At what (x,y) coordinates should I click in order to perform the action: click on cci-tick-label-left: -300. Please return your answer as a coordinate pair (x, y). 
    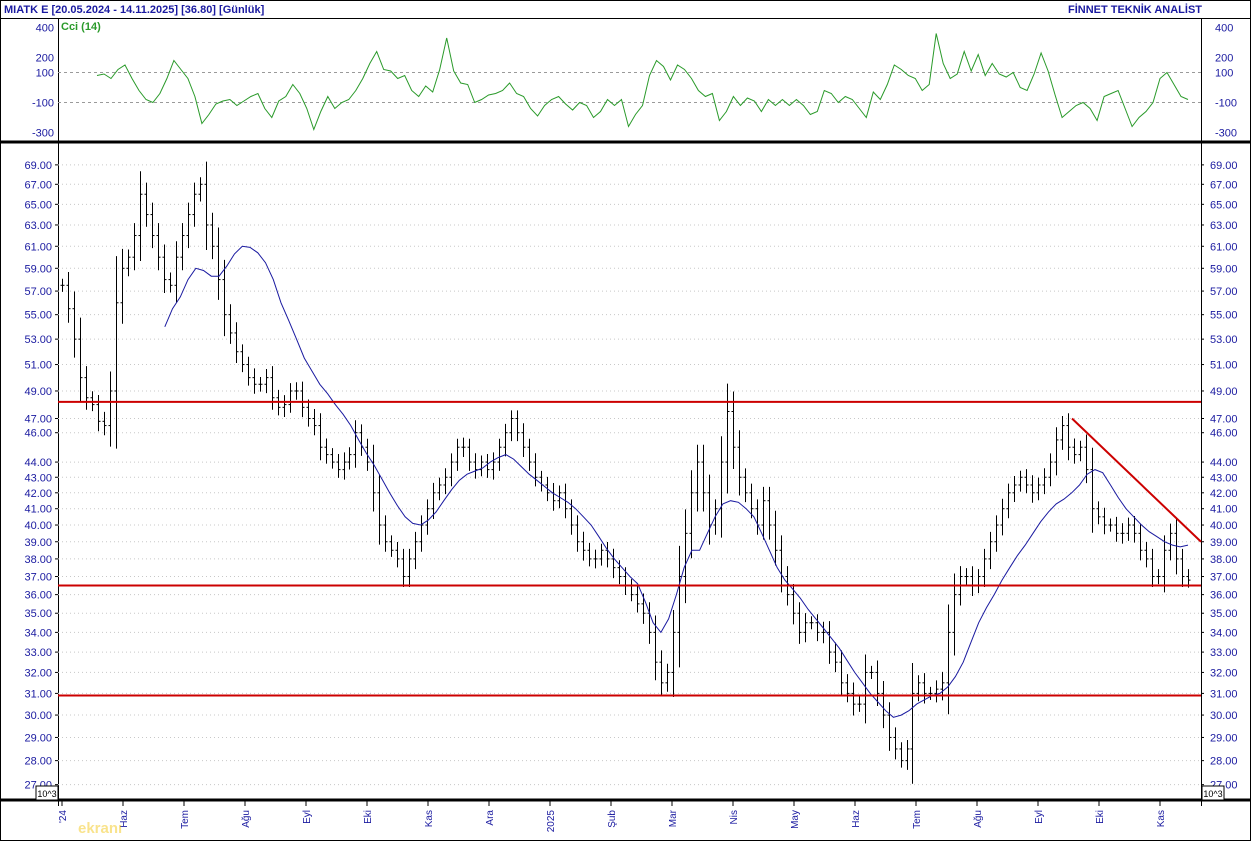
    Looking at the image, I should click on (43, 134).